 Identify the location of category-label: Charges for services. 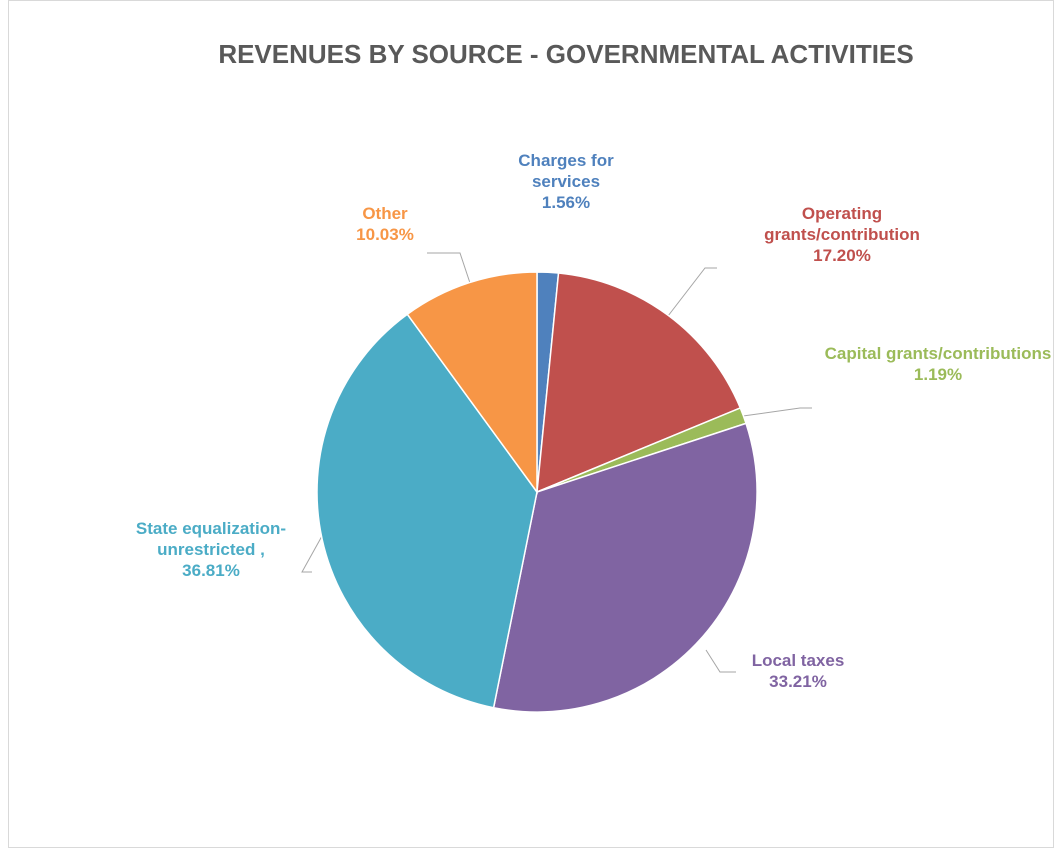
(566, 171).